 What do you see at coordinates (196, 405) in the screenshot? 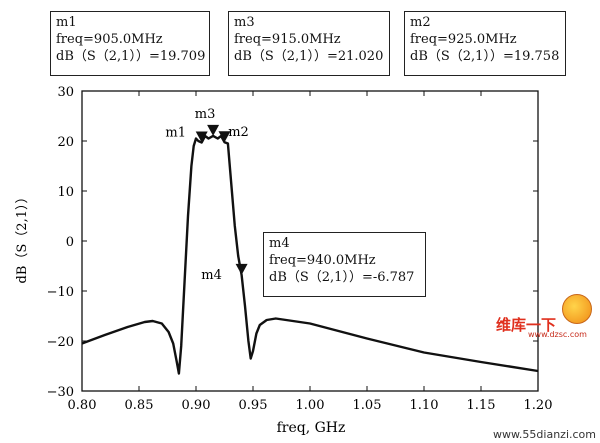
I see `x-tick-label: 0.90` at bounding box center [196, 405].